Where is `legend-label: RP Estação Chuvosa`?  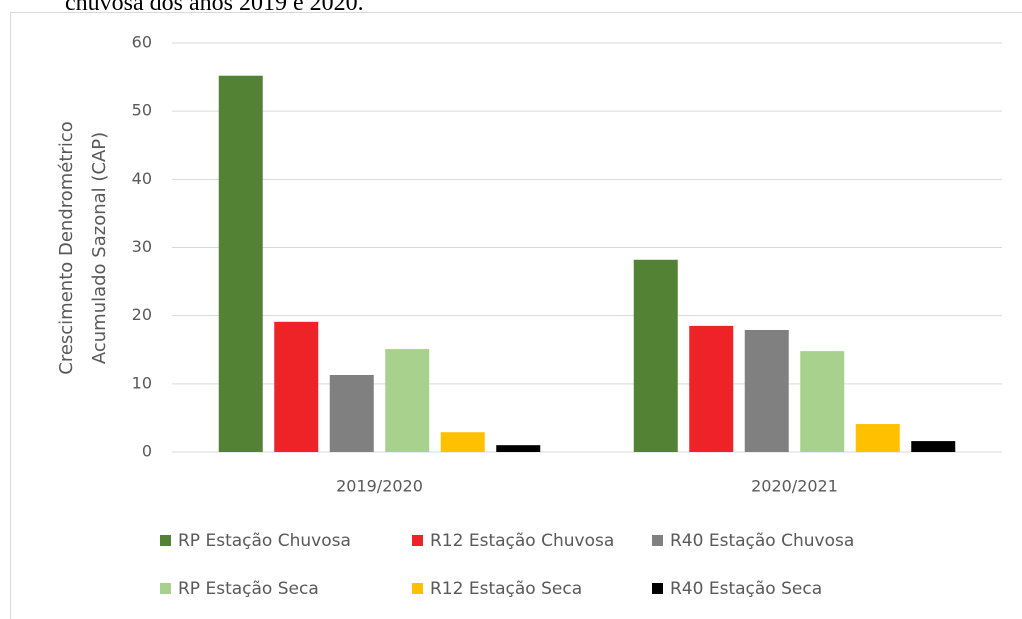 legend-label: RP Estação Chuvosa is located at coordinates (264, 541).